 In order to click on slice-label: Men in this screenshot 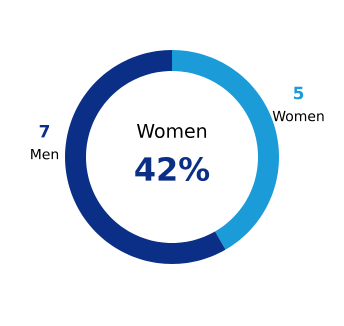, I will do `click(44, 154)`.